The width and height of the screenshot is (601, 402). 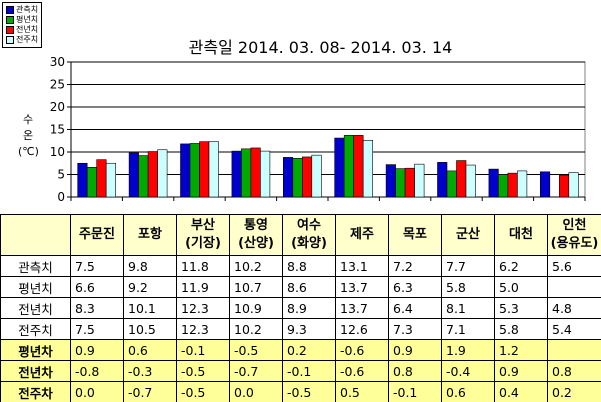 What do you see at coordinates (28, 119) in the screenshot?
I see `y-axis-label-line: 수` at bounding box center [28, 119].